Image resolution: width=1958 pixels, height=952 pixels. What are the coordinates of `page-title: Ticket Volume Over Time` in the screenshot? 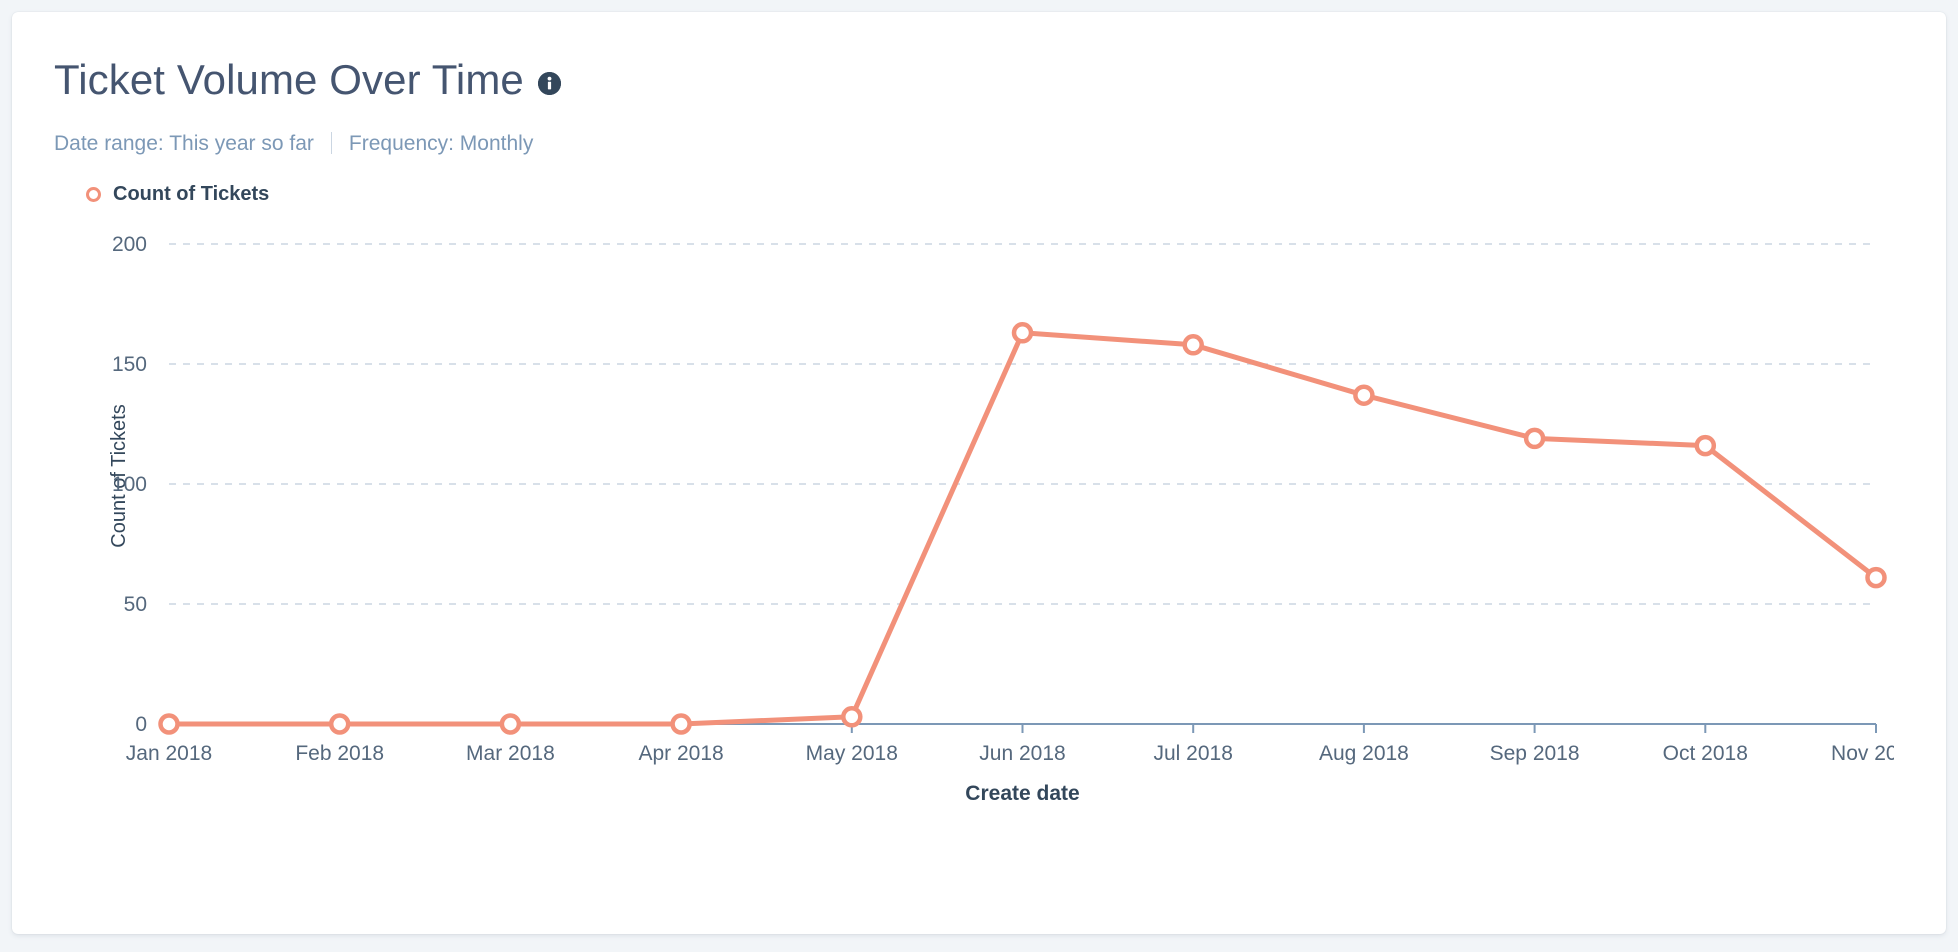 It's located at (289, 79).